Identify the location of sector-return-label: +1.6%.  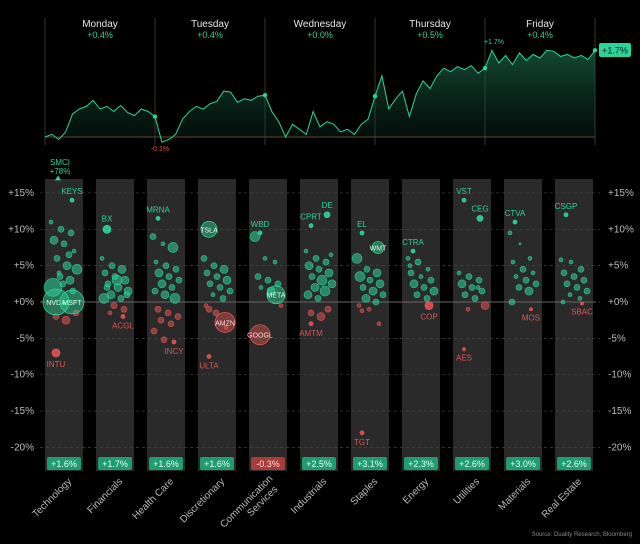
(217, 464).